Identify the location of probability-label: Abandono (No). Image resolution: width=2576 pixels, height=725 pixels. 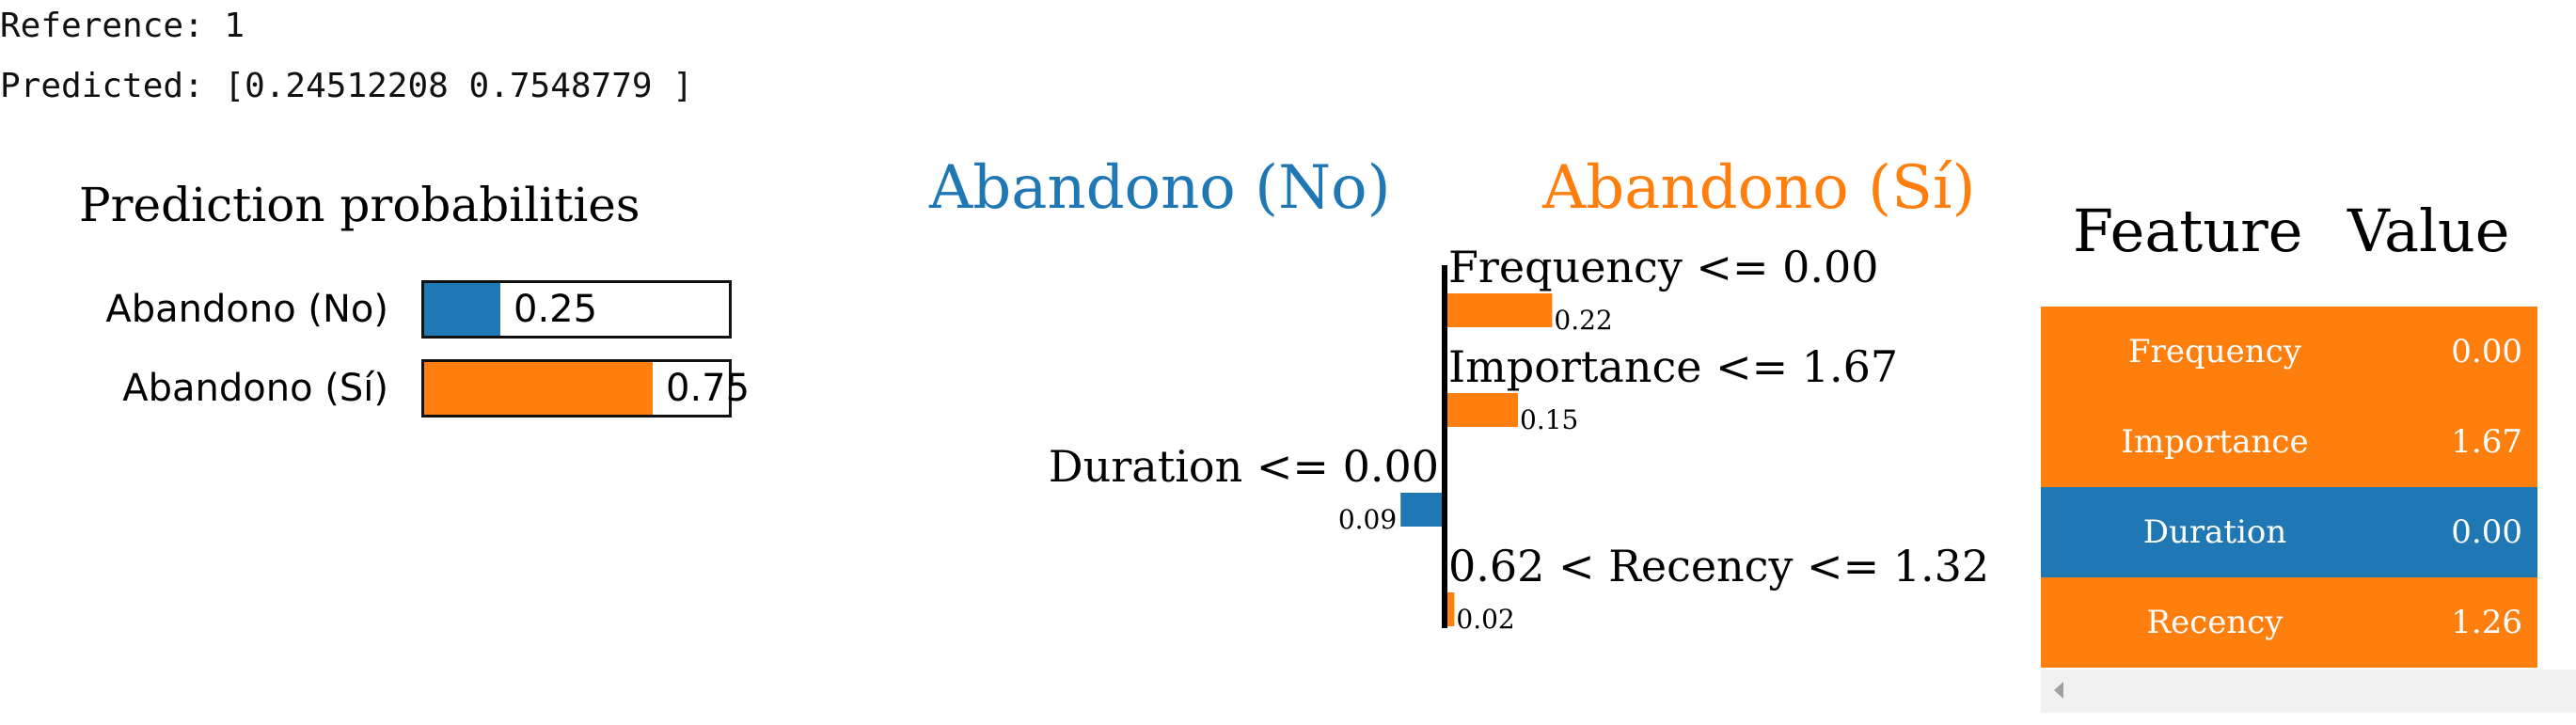
(246, 309).